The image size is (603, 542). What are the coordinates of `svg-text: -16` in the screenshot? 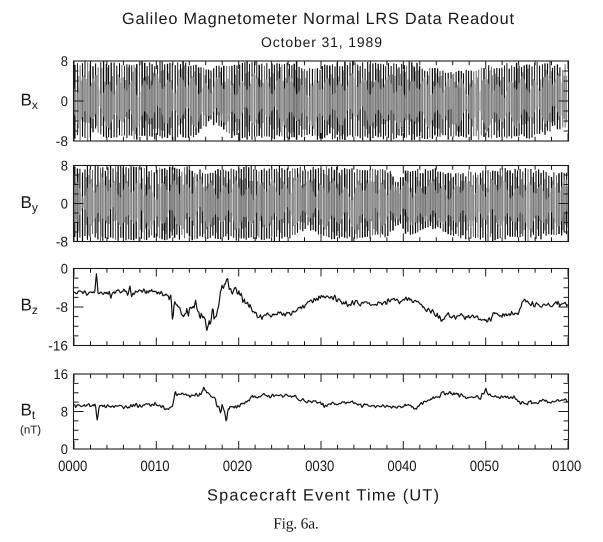 It's located at (58, 346).